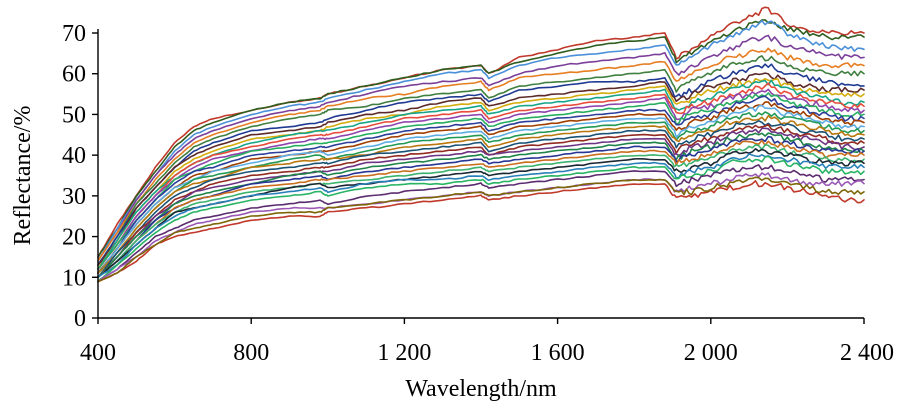  What do you see at coordinates (867, 353) in the screenshot?
I see `x-tick-label: 2 400` at bounding box center [867, 353].